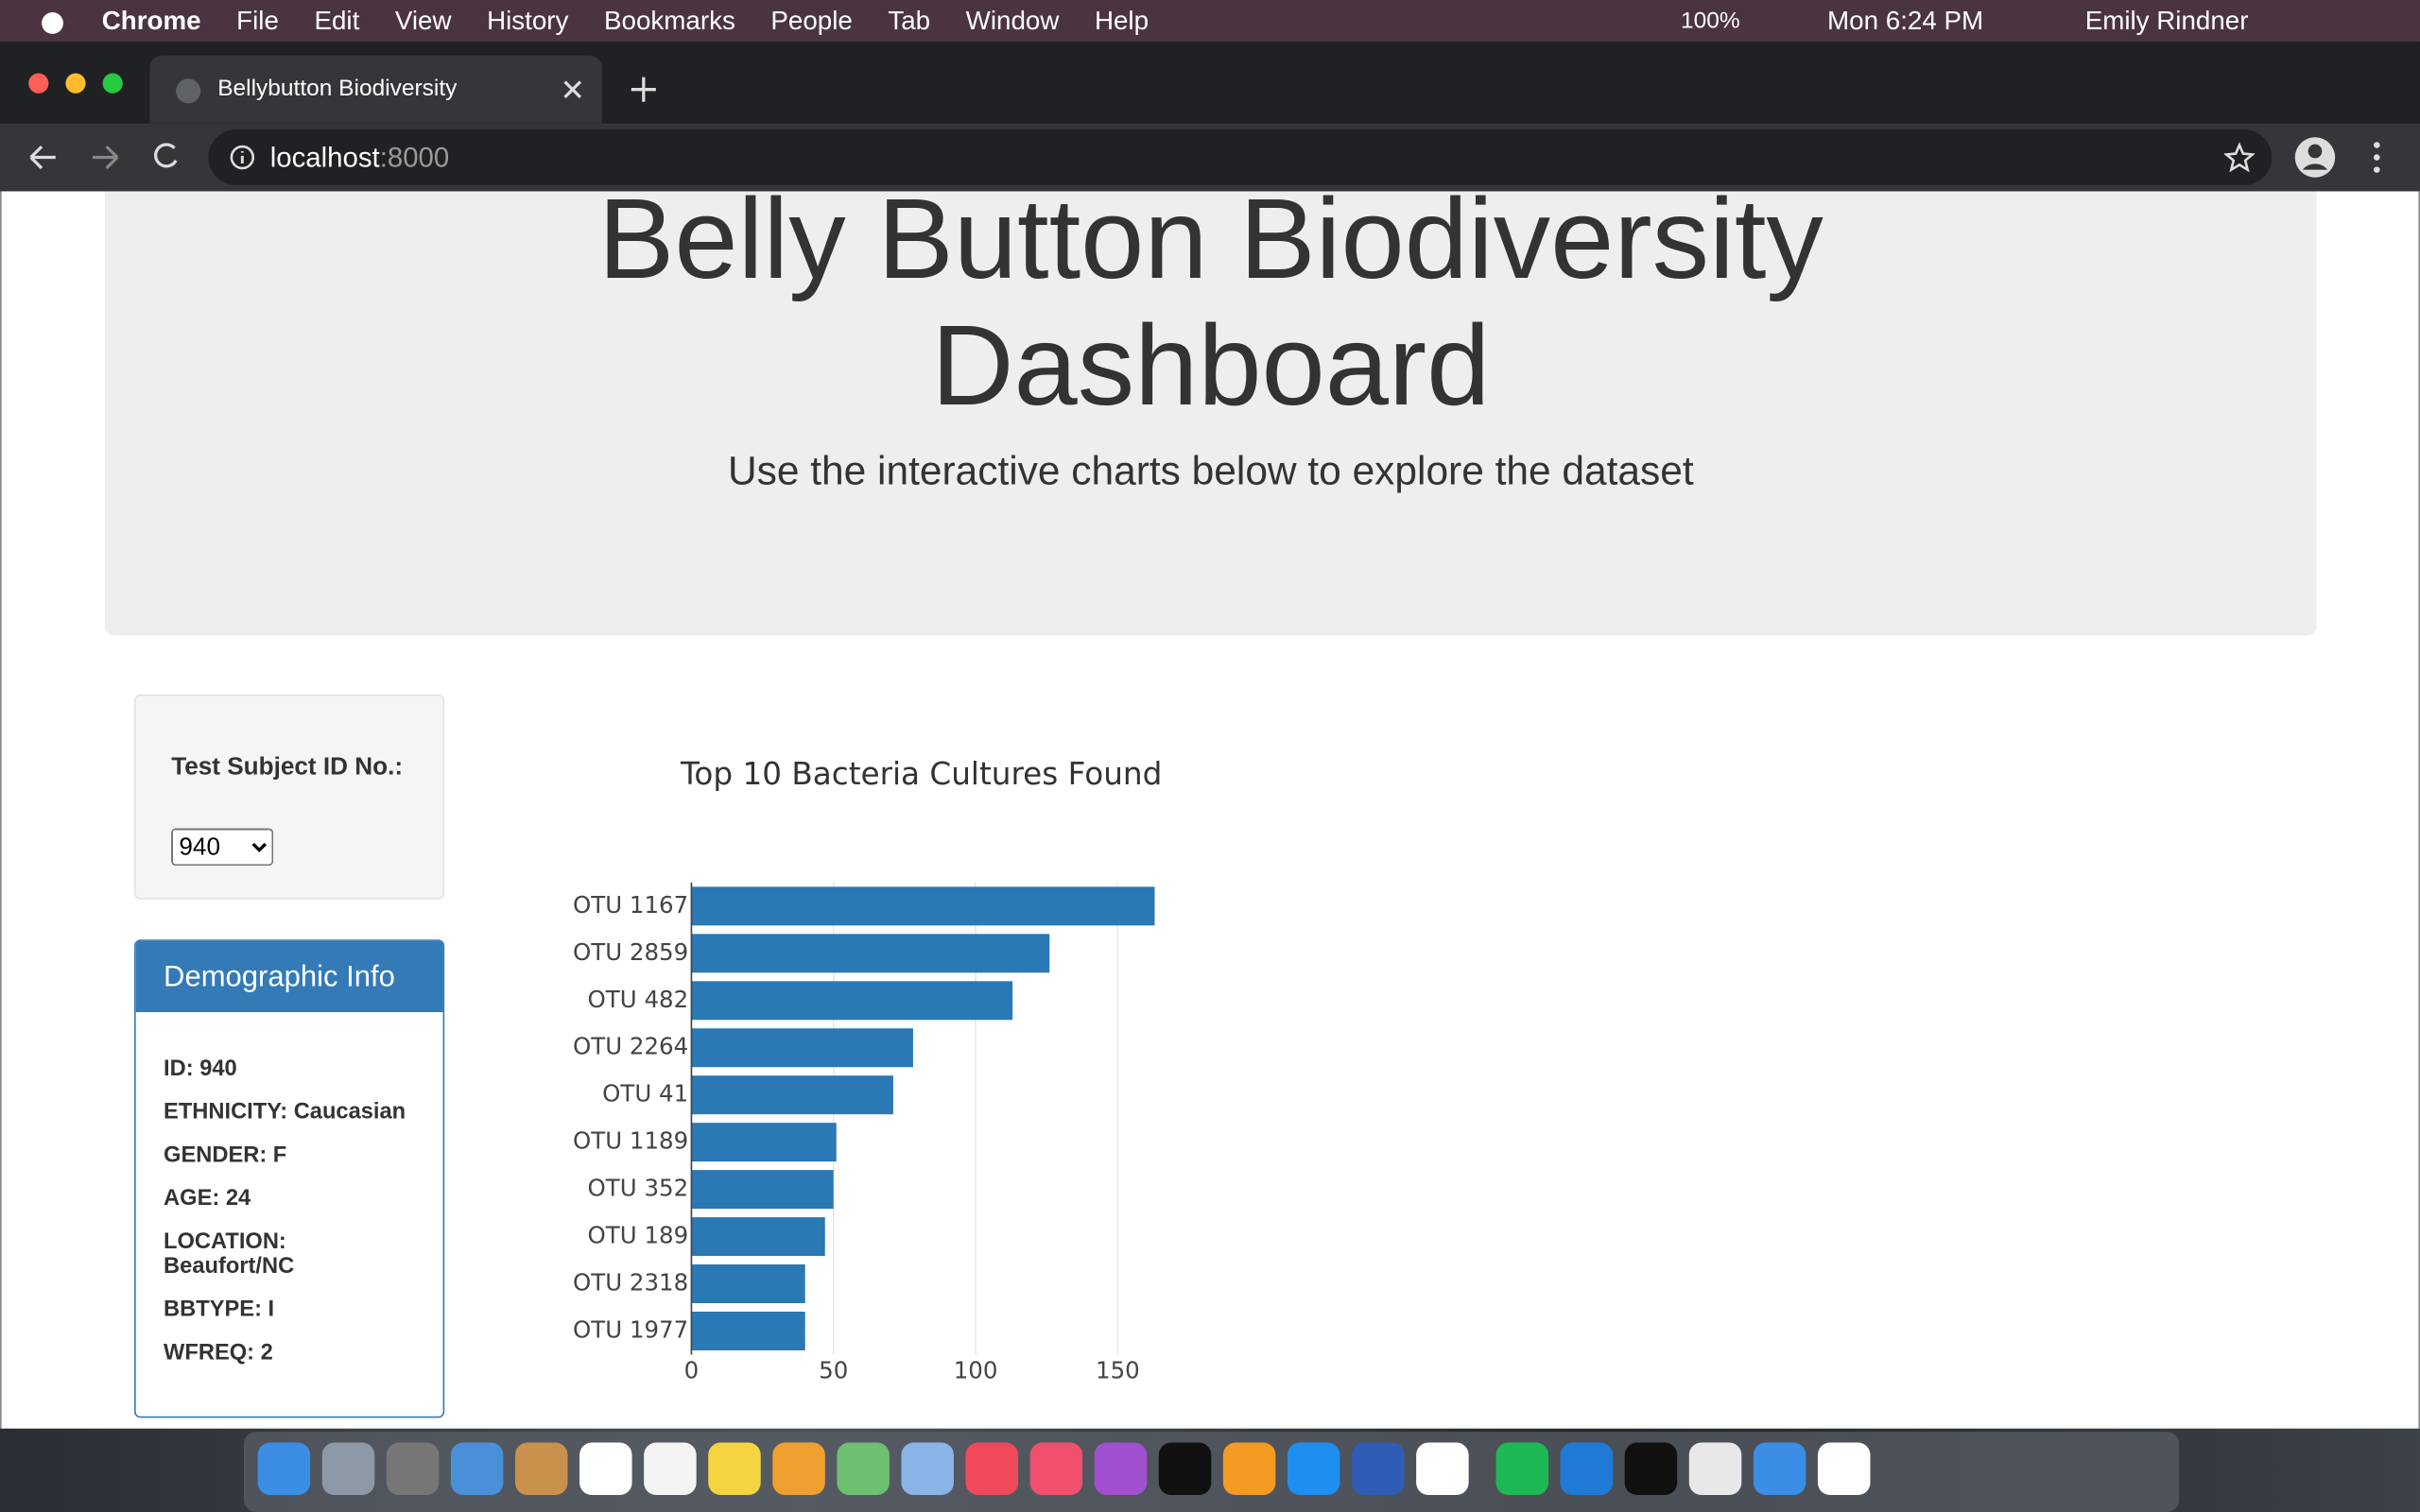 This screenshot has width=2420, height=1512. What do you see at coordinates (414, 157) in the screenshot?
I see `url-port: :8000` at bounding box center [414, 157].